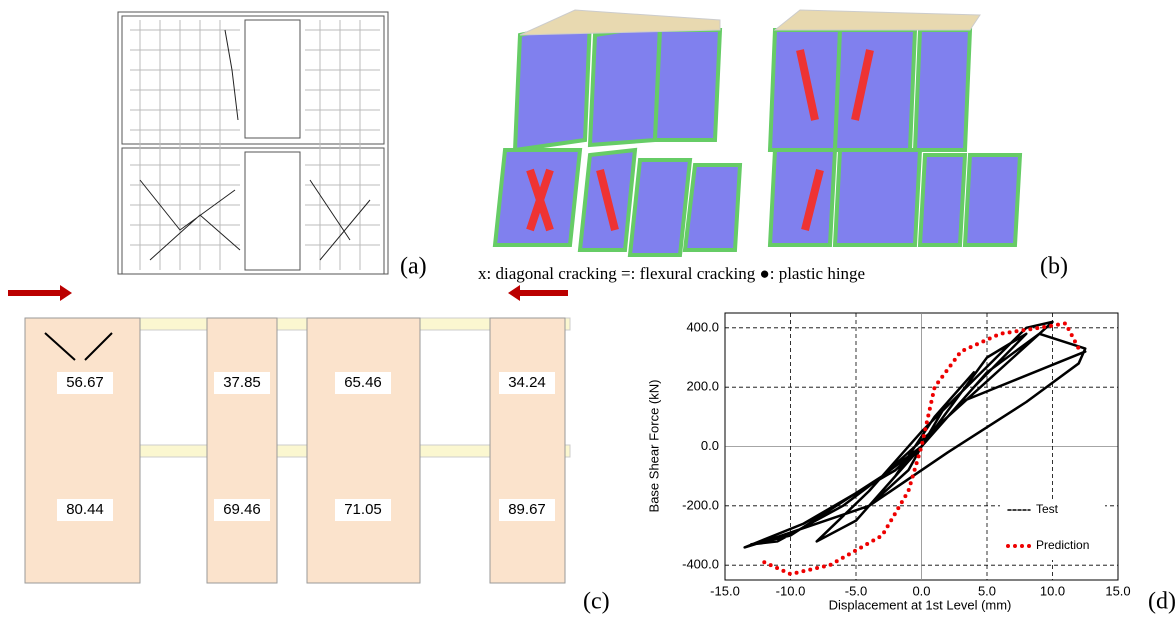 The height and width of the screenshot is (620, 1175). Describe the element at coordinates (700, 504) in the screenshot. I see `y-tick-label: -200.0` at that location.